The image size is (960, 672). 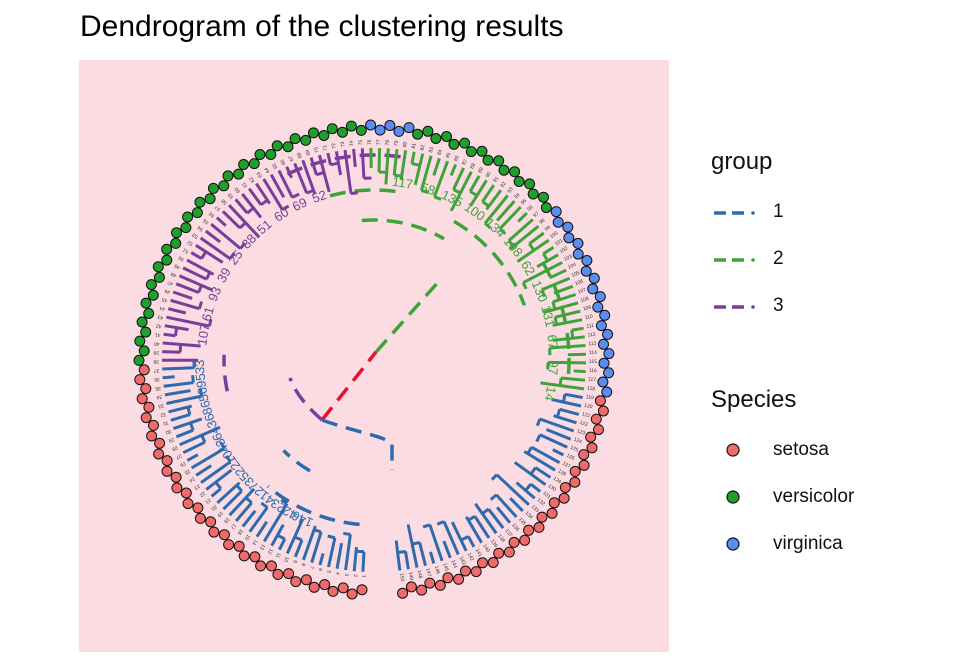 I want to click on group3-node-label: 52, so click(x=319, y=196).